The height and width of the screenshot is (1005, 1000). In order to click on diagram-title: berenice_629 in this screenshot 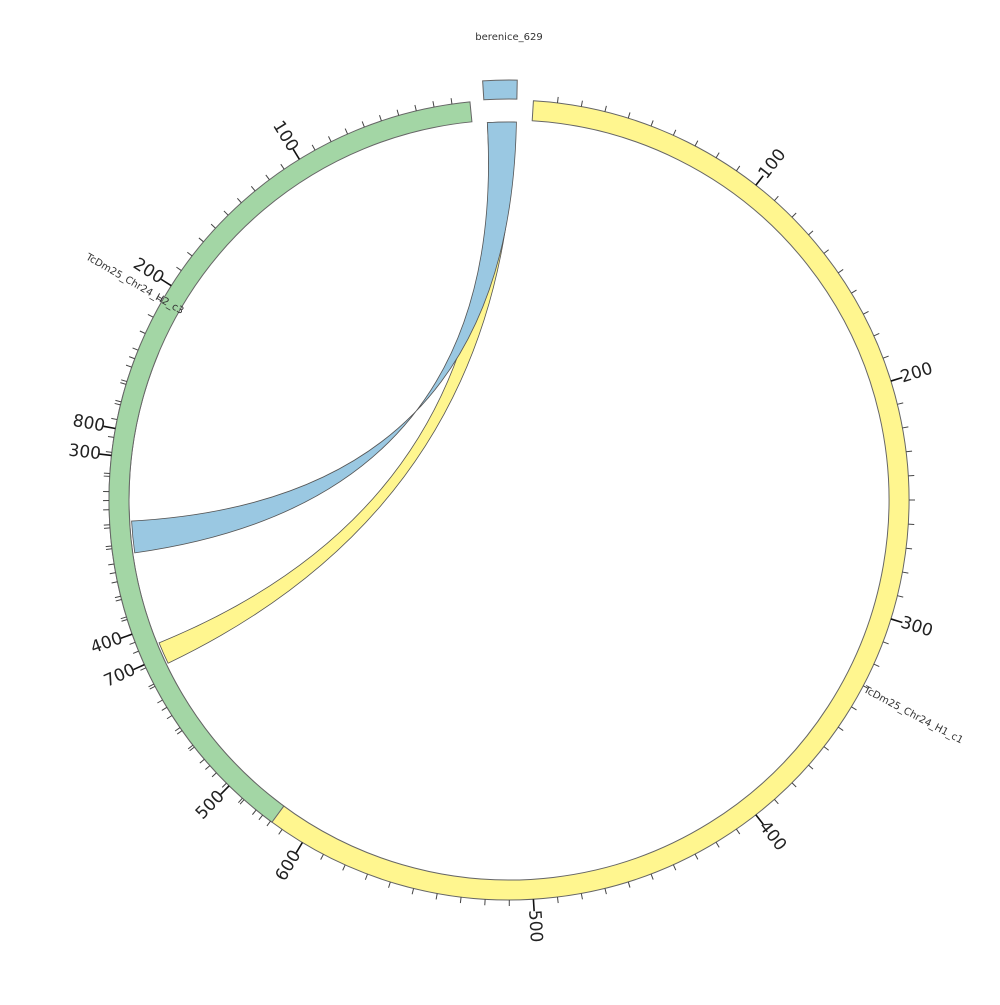, I will do `click(508, 37)`.